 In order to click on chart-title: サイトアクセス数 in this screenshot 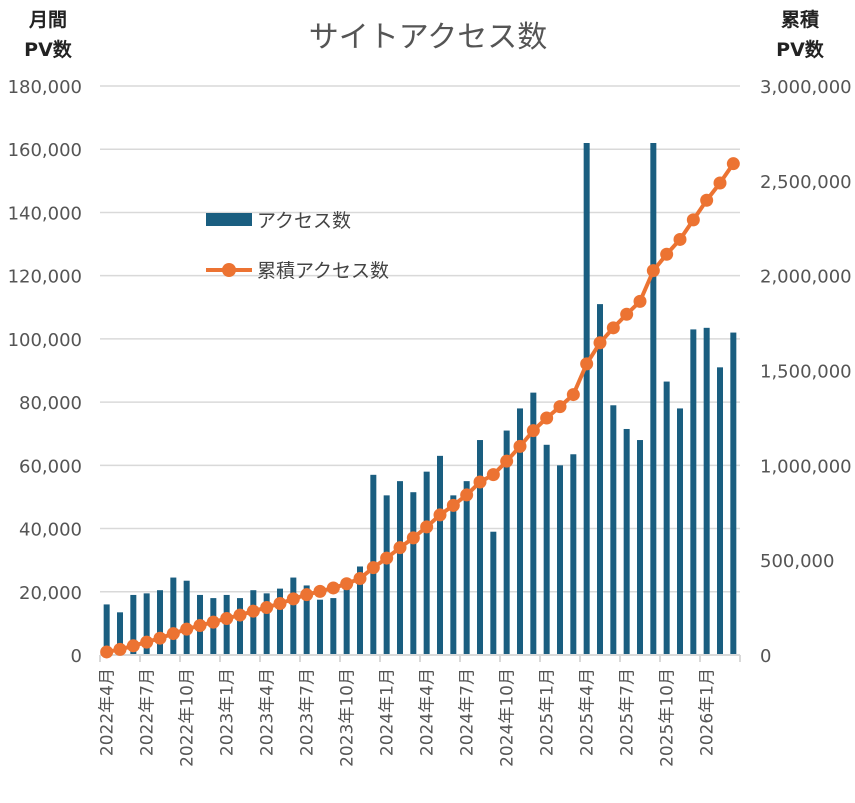, I will do `click(428, 37)`.